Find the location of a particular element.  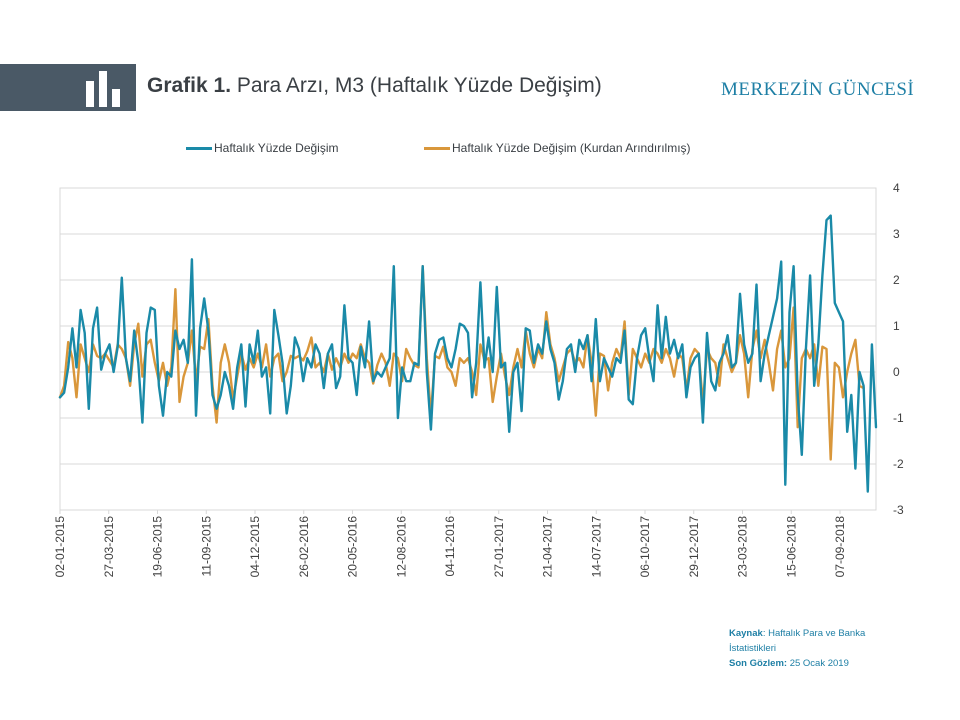

legend-item-series-1: Haftalık Yüzde Değişim is located at coordinates (262, 148).